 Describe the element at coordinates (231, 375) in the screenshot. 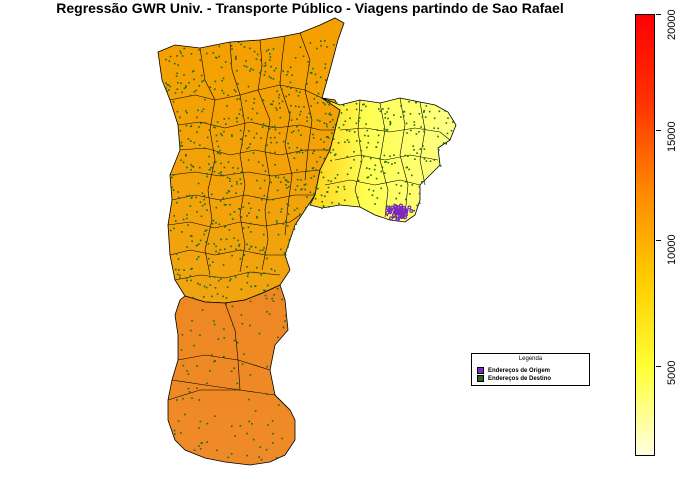

I see `region-south` at that location.